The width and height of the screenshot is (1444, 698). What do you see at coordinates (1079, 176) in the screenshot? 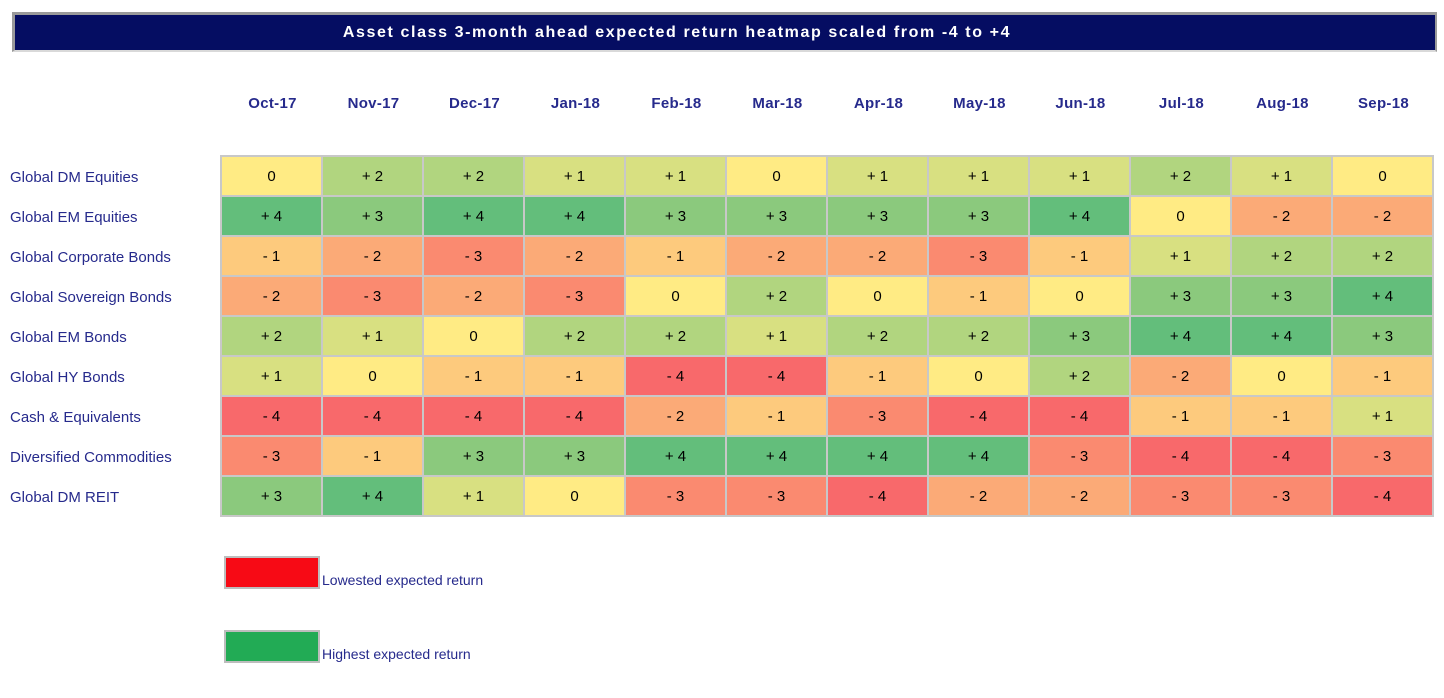
I see `heatmap-cell-r0-c8: + 1` at bounding box center [1079, 176].